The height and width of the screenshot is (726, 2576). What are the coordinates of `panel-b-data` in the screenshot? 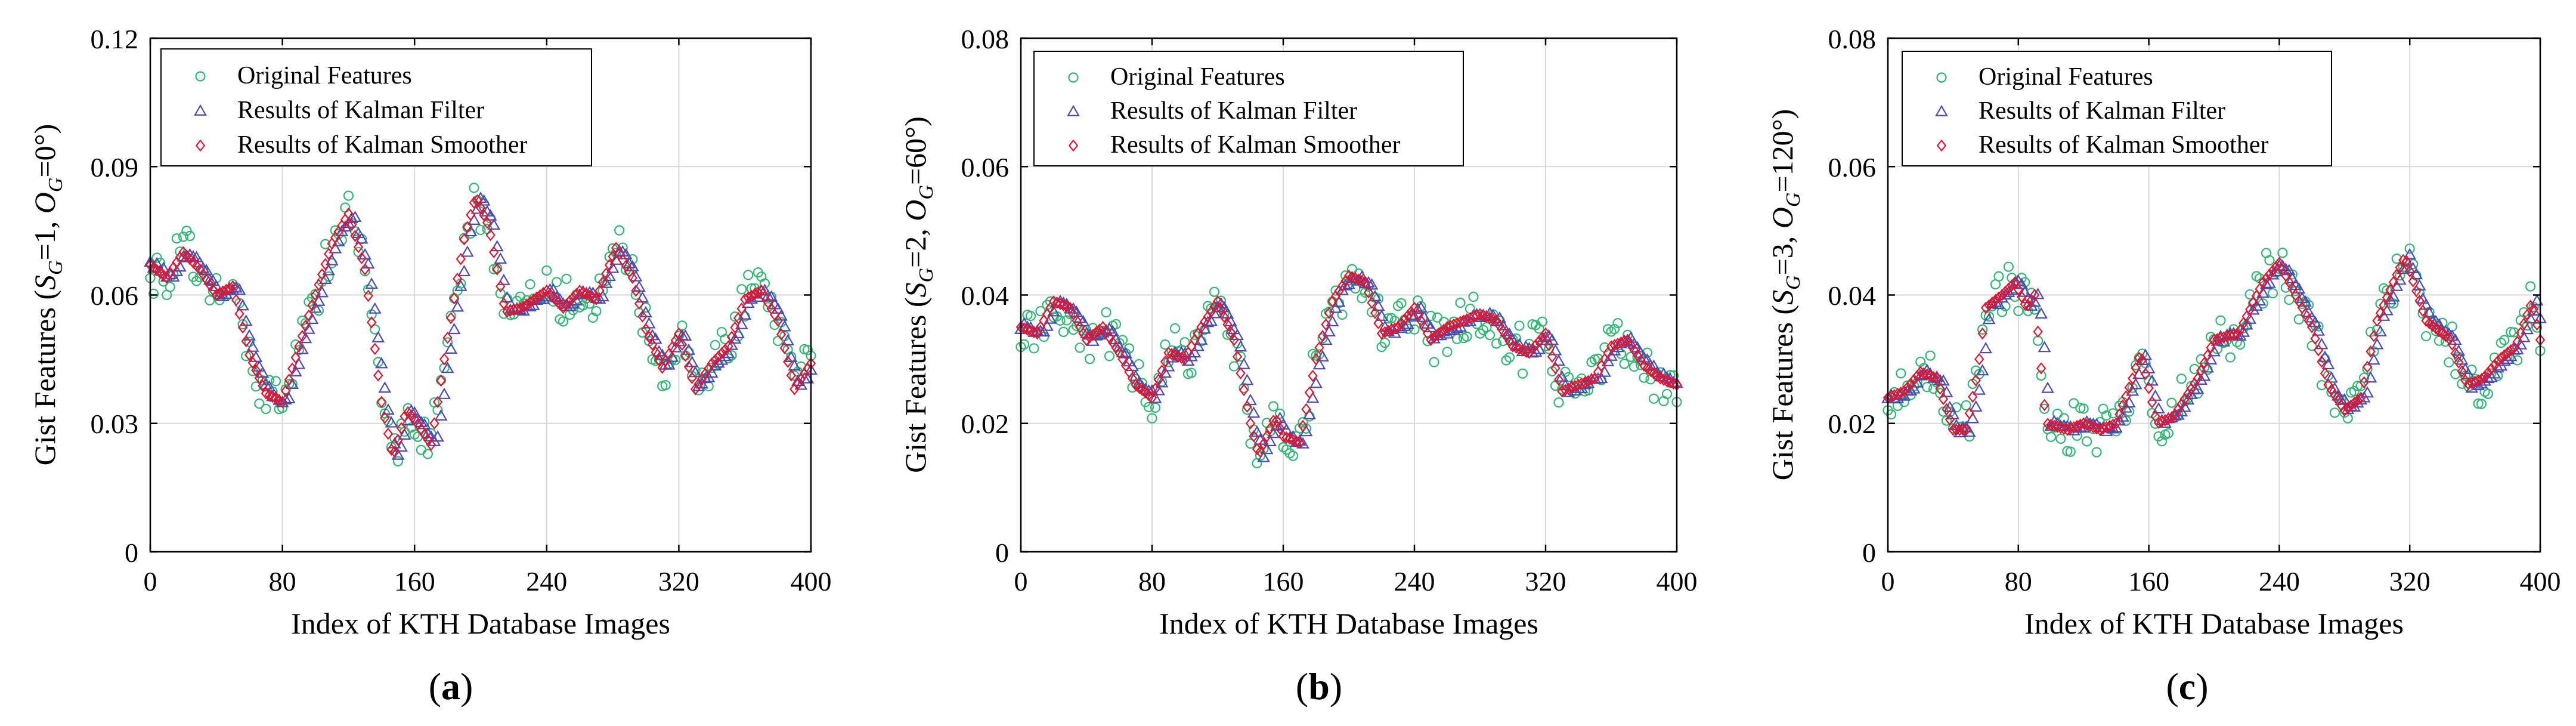 It's located at (1349, 366).